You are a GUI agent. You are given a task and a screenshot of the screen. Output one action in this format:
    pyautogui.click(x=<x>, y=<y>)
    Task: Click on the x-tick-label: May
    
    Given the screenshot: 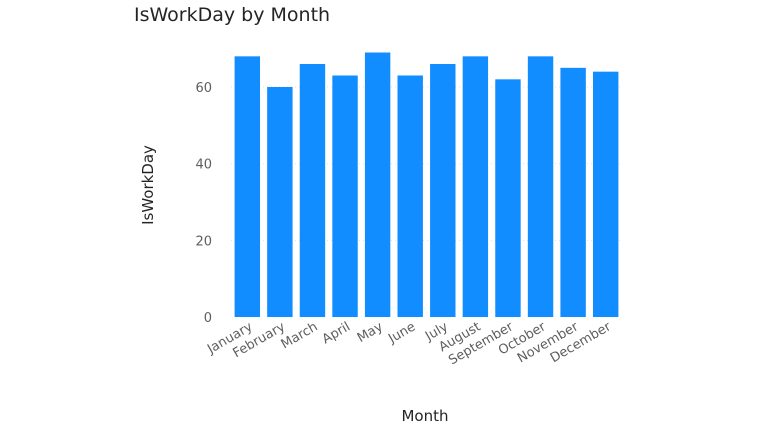 What is the action you would take?
    pyautogui.click(x=370, y=332)
    